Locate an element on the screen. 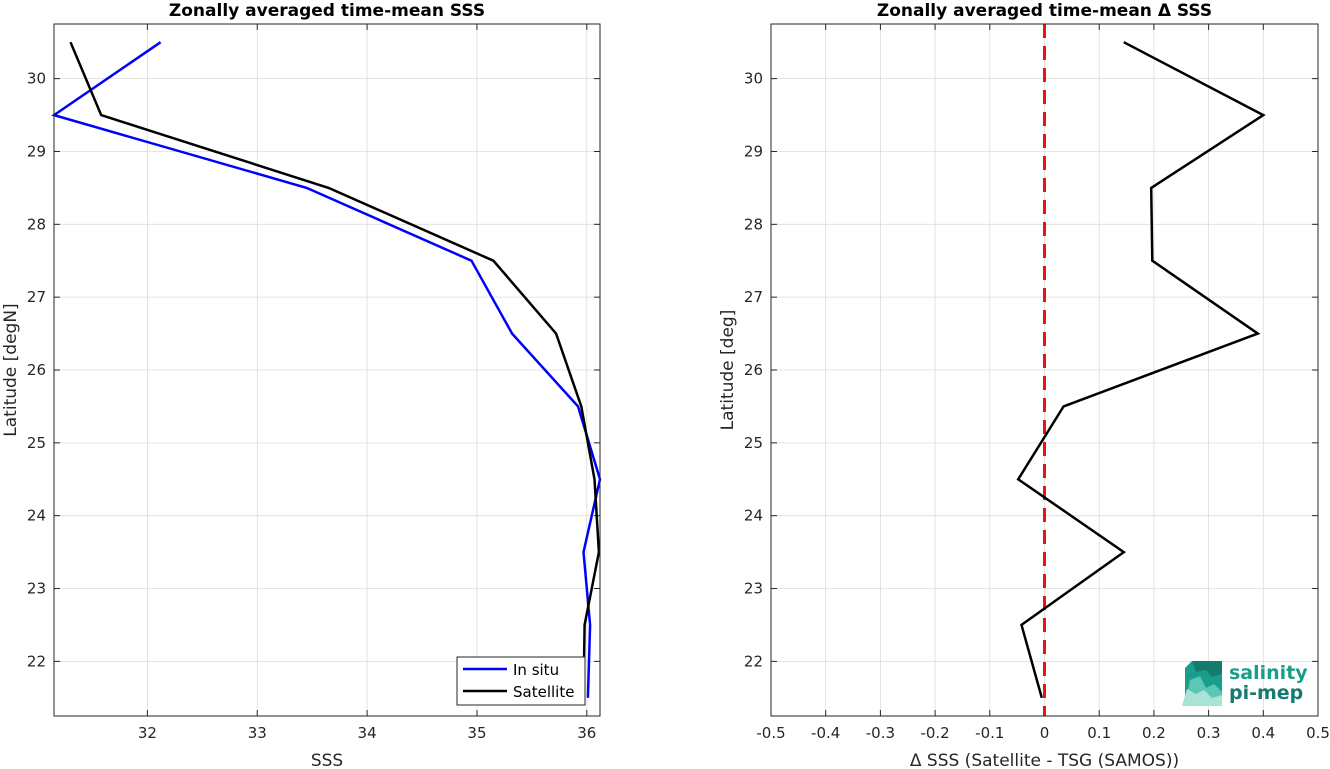  right-y-tick-label-26: 26 is located at coordinates (753, 370).